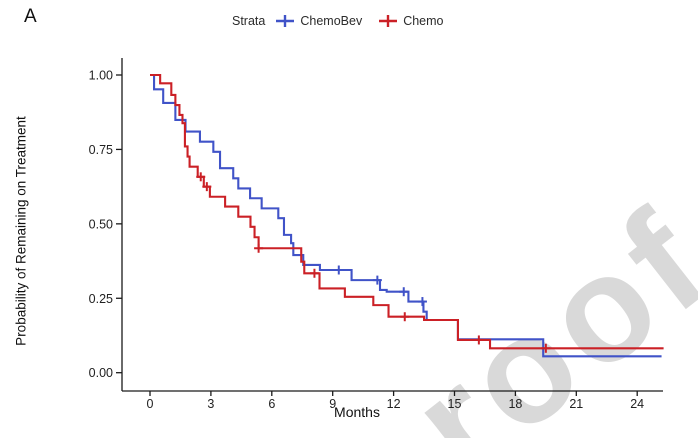 The image size is (698, 438). What do you see at coordinates (101, 299) in the screenshot?
I see `y-tick-label: 0.25` at bounding box center [101, 299].